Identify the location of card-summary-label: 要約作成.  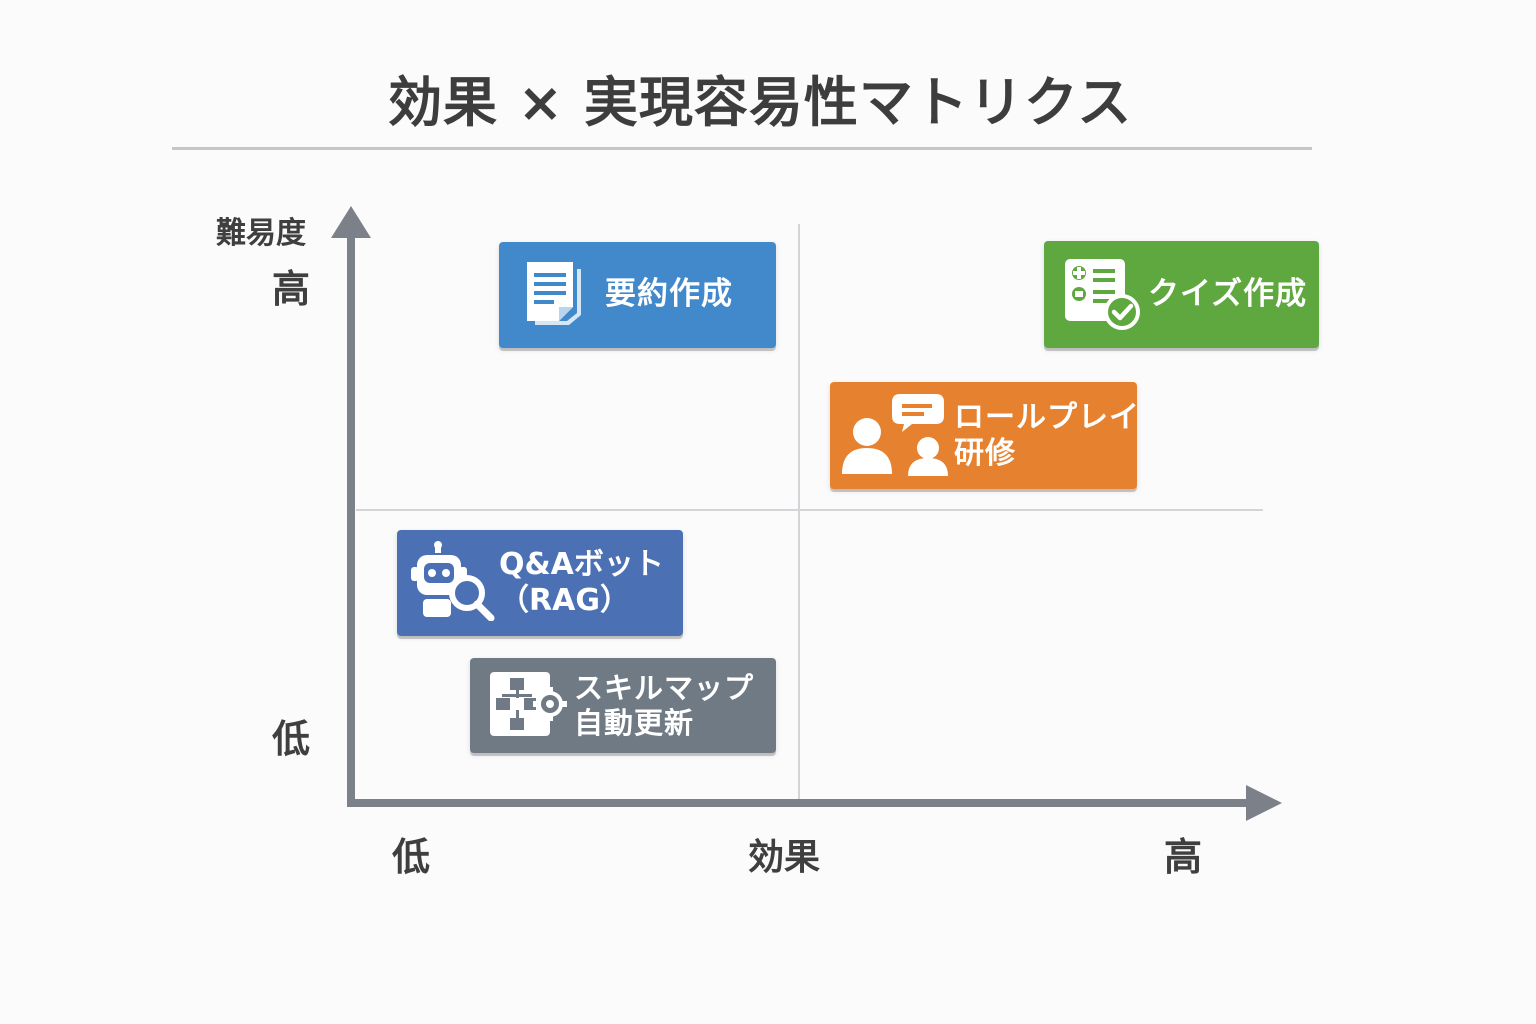
(669, 294).